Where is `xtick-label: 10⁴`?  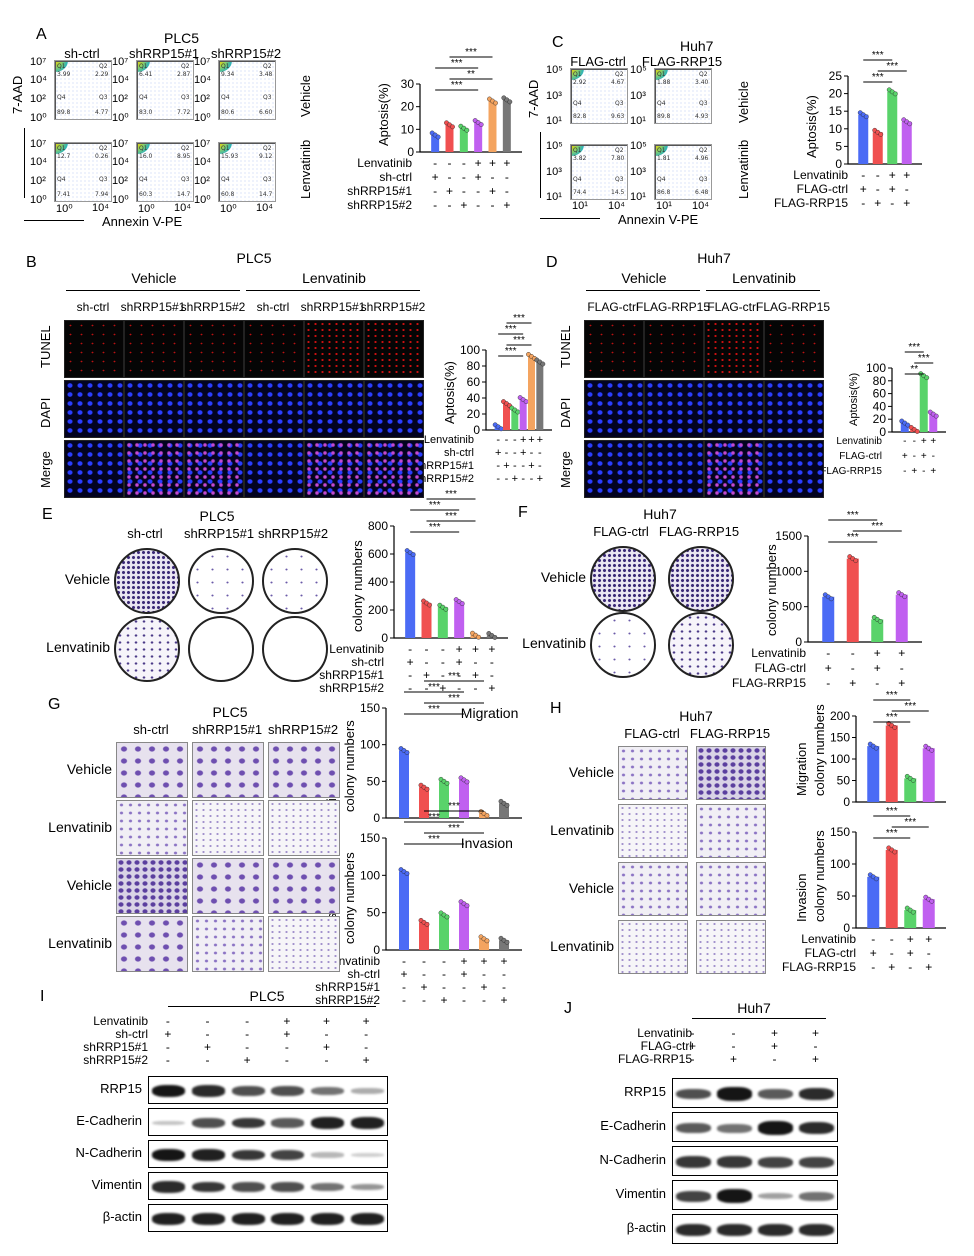
xtick-label: 10⁴ is located at coordinates (700, 206).